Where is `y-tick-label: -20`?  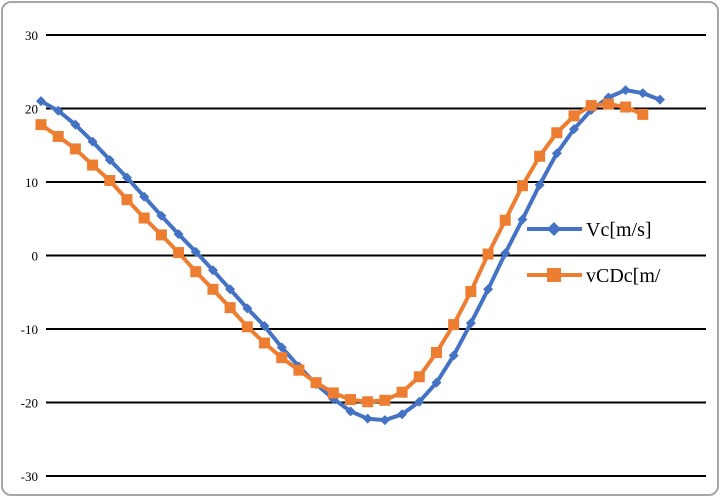
y-tick-label: -20 is located at coordinates (29, 403).